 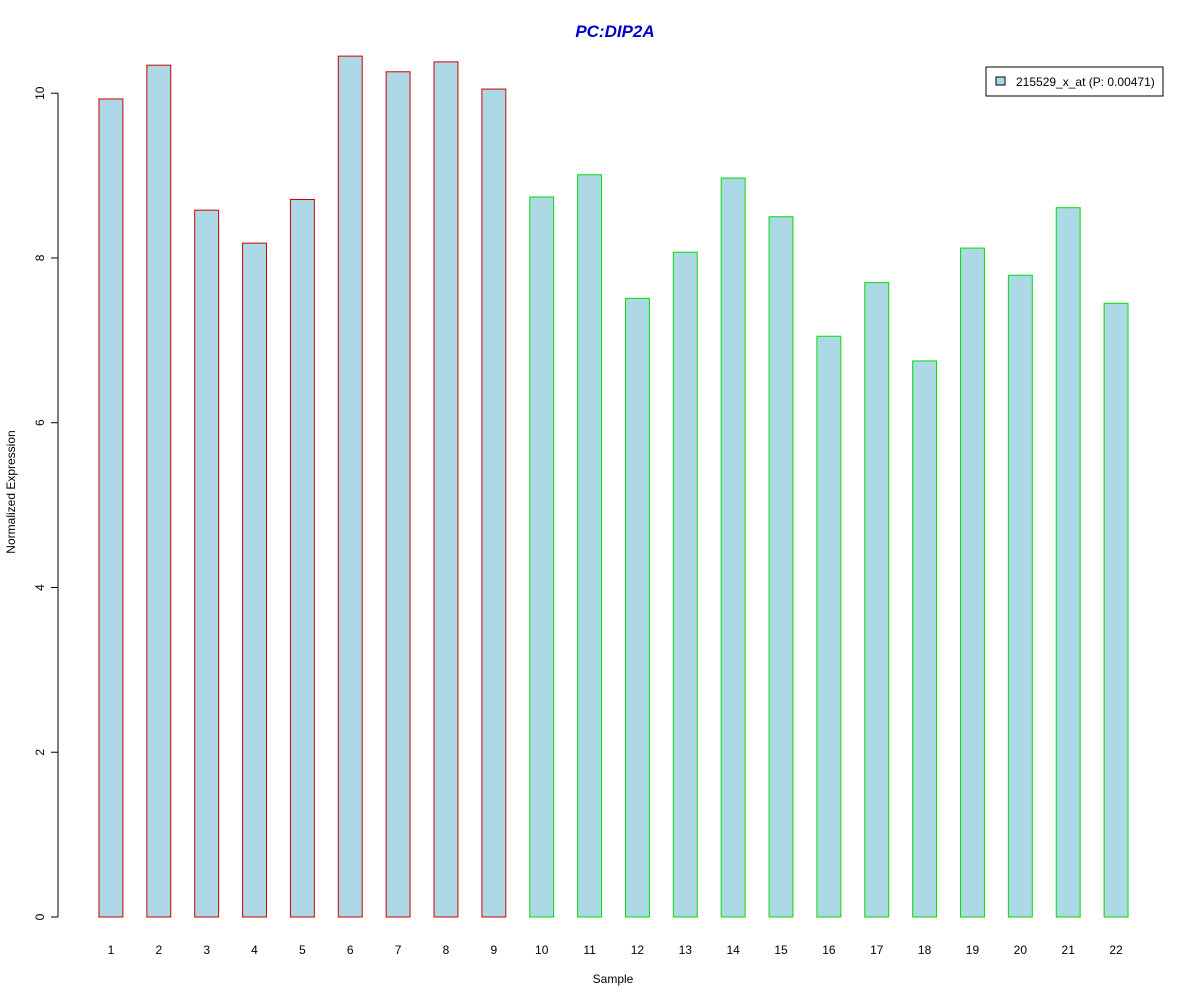 What do you see at coordinates (40, 93) in the screenshot?
I see `y-tick-label: 10` at bounding box center [40, 93].